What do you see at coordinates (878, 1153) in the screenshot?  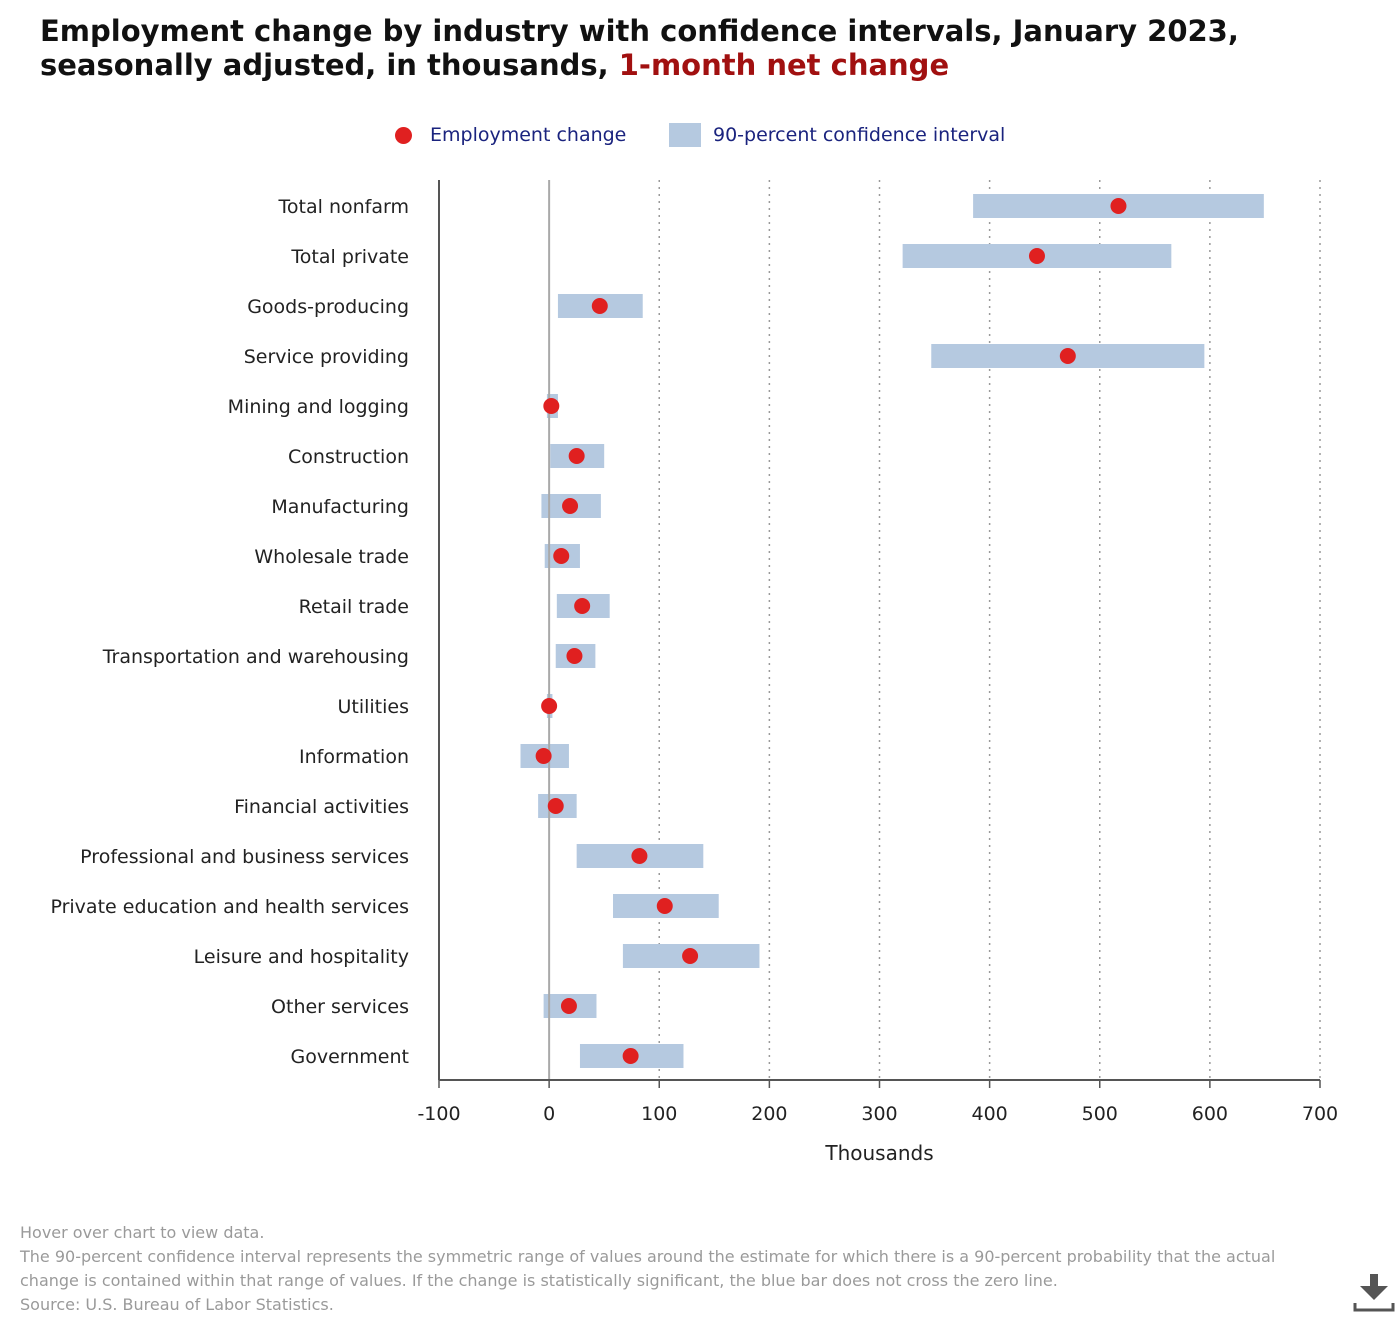 I see `x-axis-label: Thousands` at bounding box center [878, 1153].